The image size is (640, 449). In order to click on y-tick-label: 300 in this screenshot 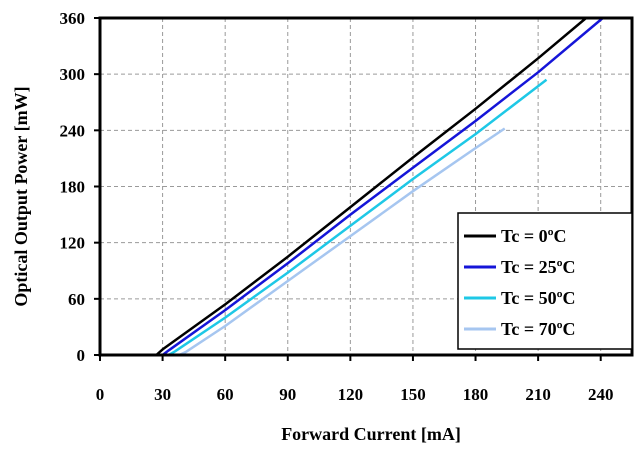, I will do `click(73, 74)`.